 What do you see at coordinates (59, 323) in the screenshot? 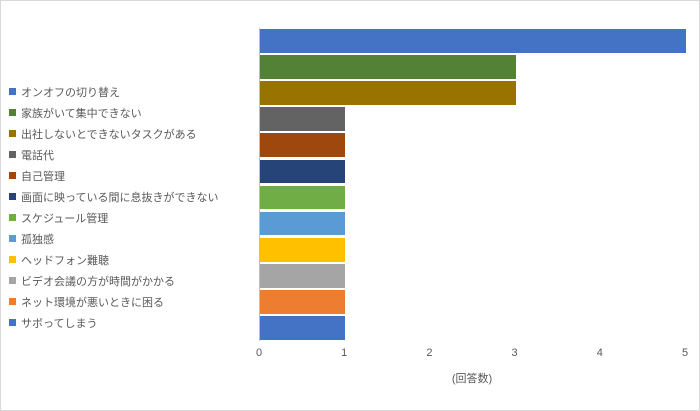
I see `legend-label: サボってしまう` at bounding box center [59, 323].